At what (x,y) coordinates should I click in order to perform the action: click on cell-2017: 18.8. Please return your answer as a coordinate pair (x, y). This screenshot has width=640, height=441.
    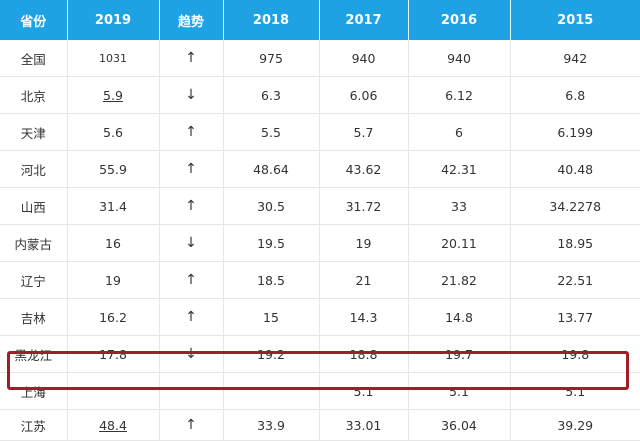
    Looking at the image, I should click on (364, 354).